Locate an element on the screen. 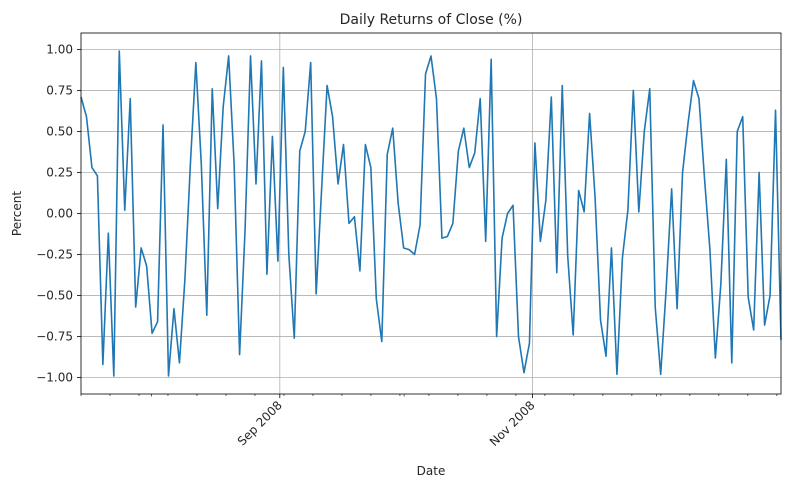  x-axis-title: Date is located at coordinates (431, 471).